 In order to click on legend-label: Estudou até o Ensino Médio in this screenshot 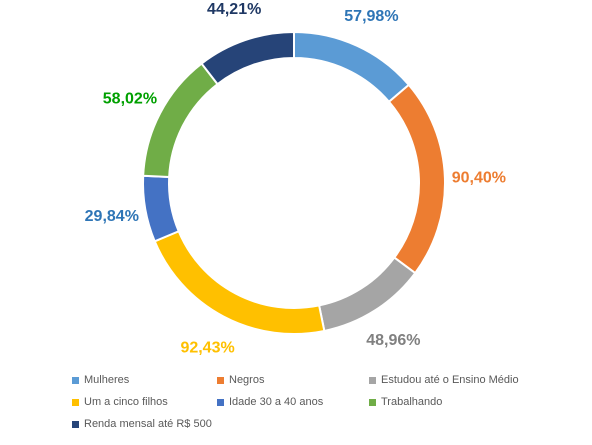, I will do `click(450, 380)`.